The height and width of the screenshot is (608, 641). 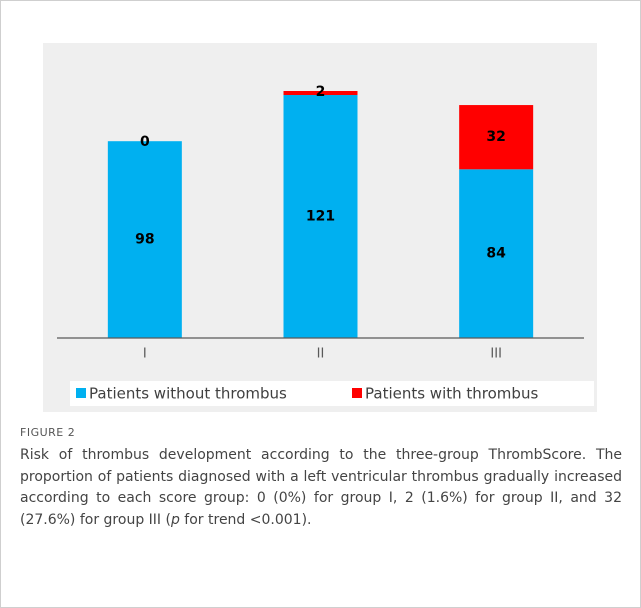 I want to click on data-label: 32, so click(x=495, y=137).